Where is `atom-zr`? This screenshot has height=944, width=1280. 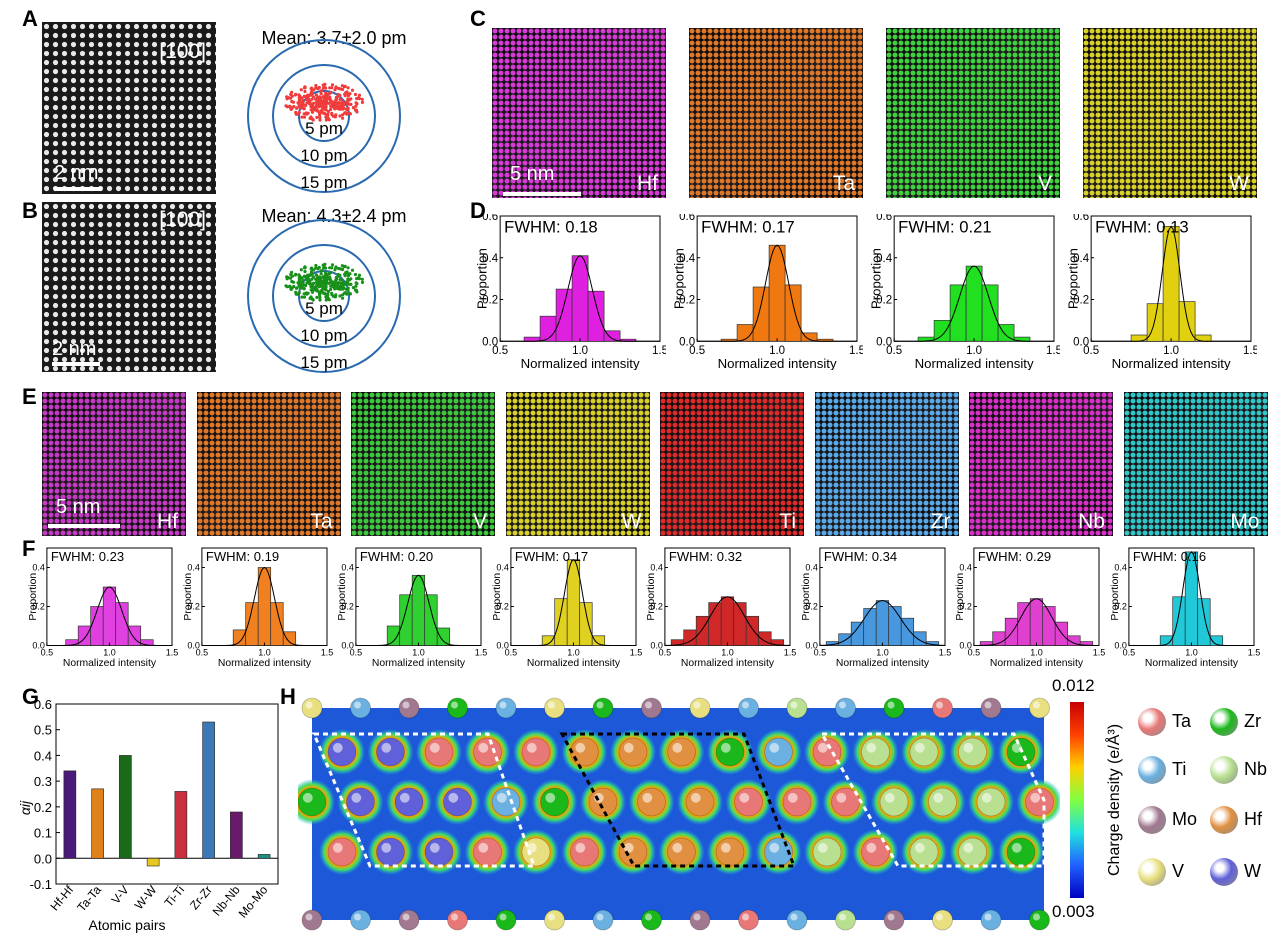
atom-zr is located at coordinates (651, 920).